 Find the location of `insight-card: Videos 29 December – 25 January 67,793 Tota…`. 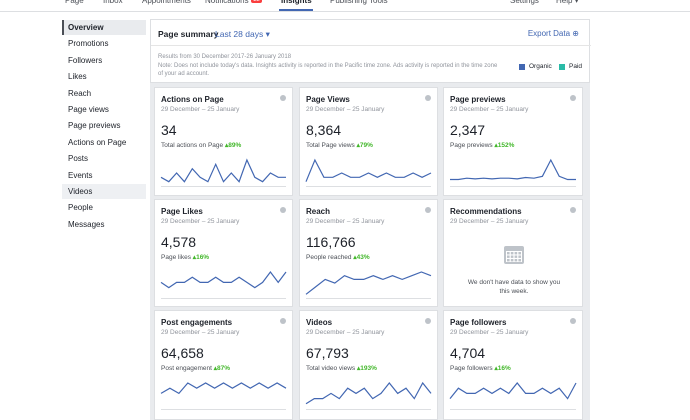

insight-card: Videos 29 December – 25 January 67,793 Tota… is located at coordinates (368, 365).